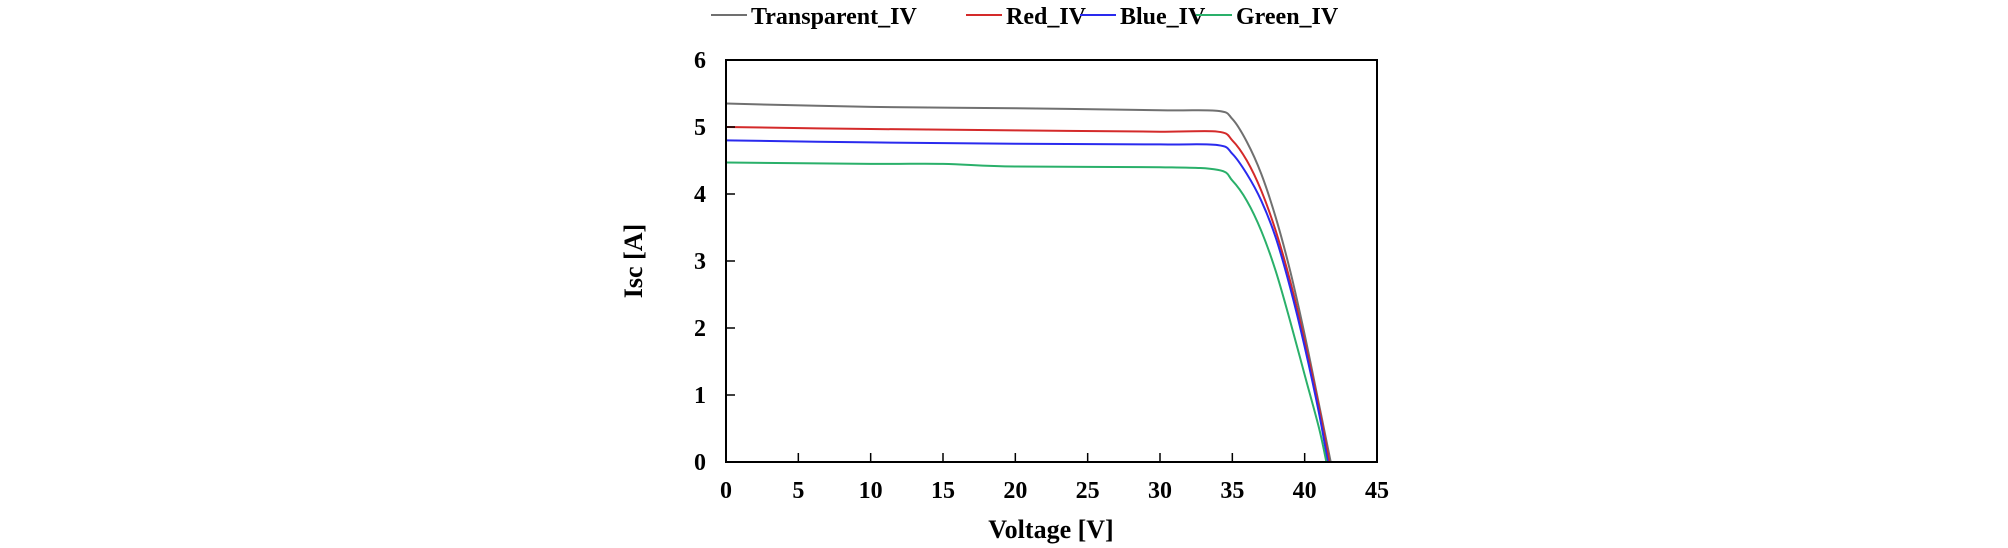  What do you see at coordinates (1160, 491) in the screenshot?
I see `x-tick-label: 30` at bounding box center [1160, 491].